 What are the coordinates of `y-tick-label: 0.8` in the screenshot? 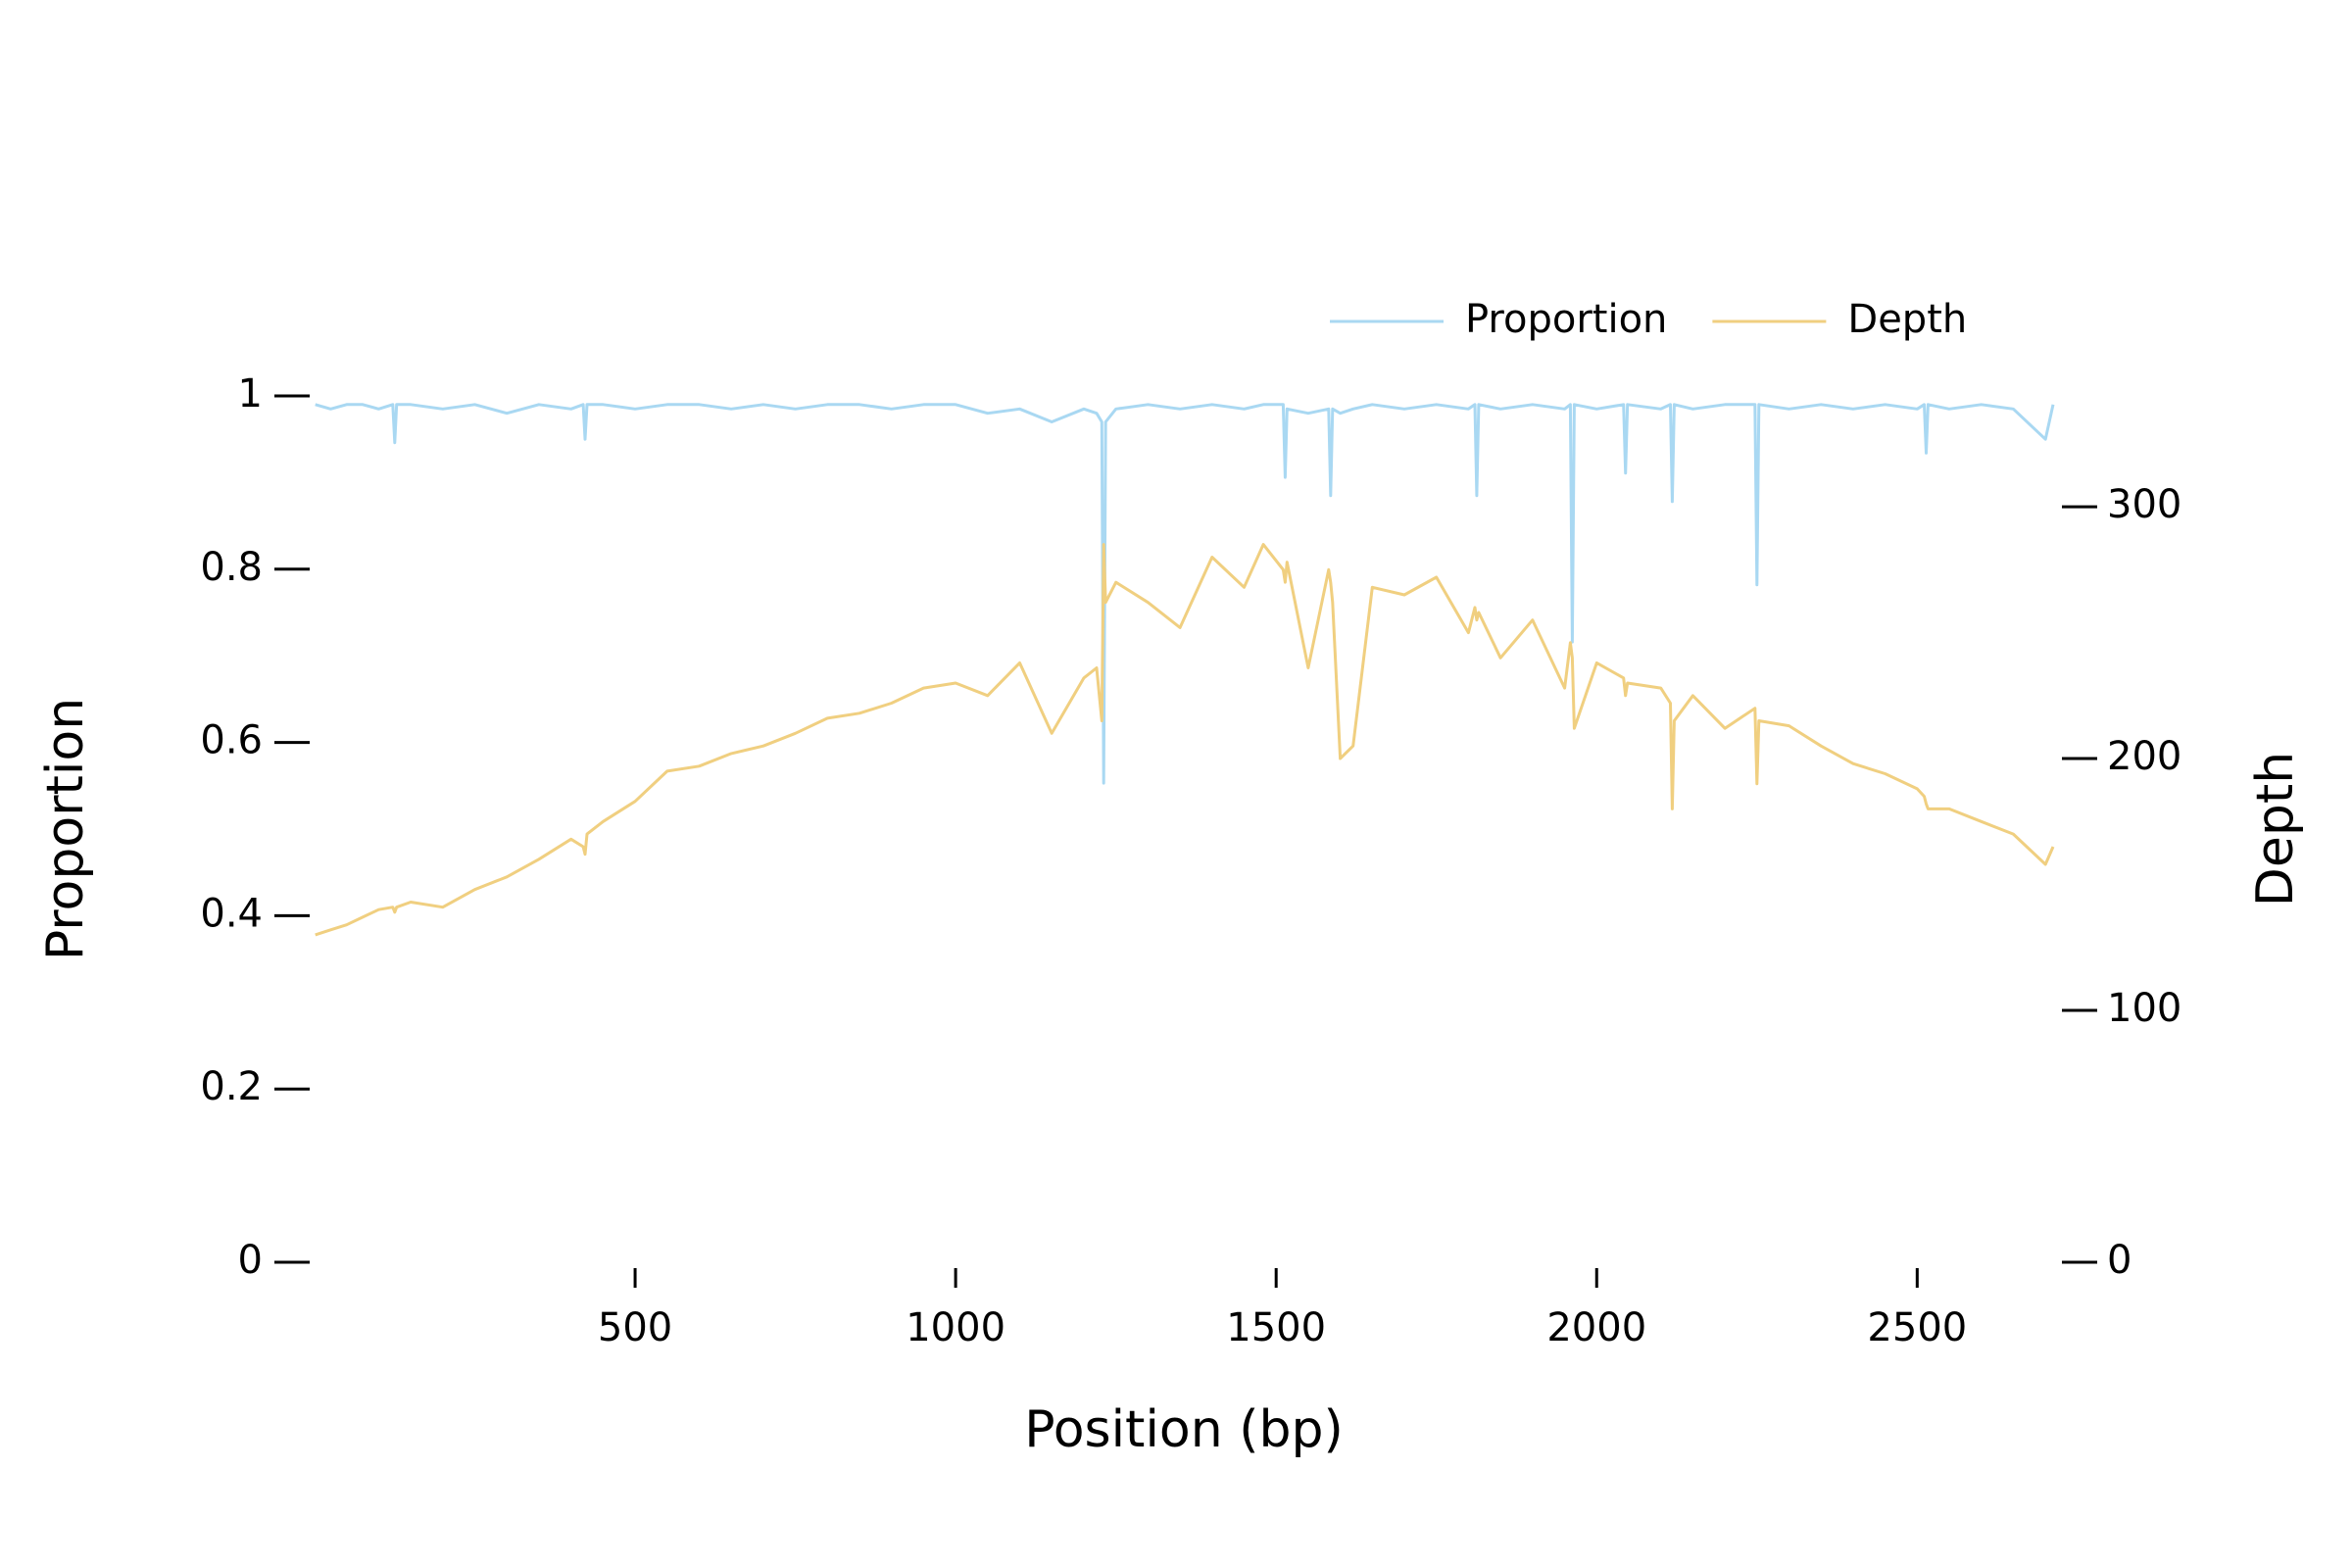 It's located at (231, 567).